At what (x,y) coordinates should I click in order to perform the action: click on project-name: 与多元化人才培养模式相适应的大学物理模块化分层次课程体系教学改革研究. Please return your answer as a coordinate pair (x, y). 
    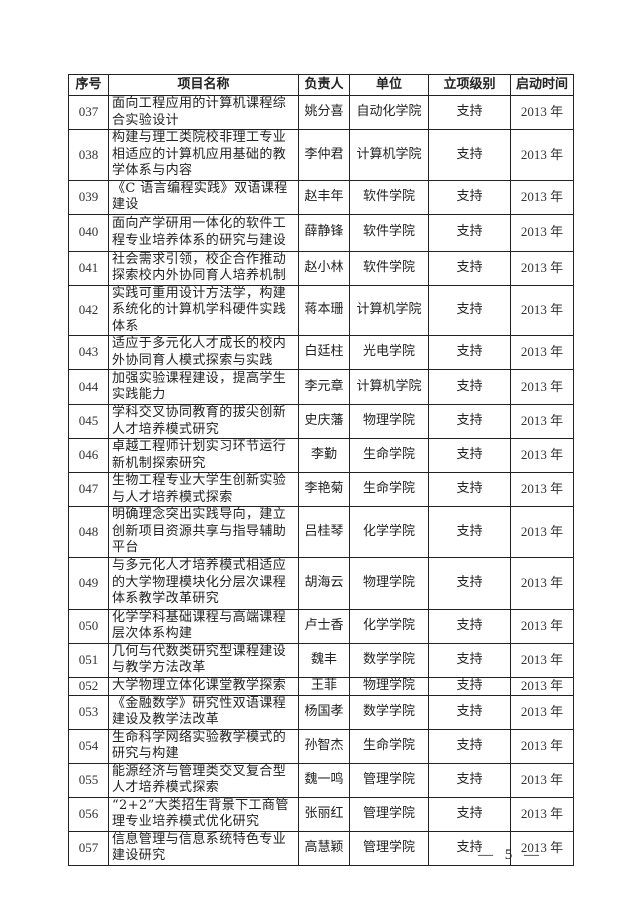
    Looking at the image, I should click on (203, 583).